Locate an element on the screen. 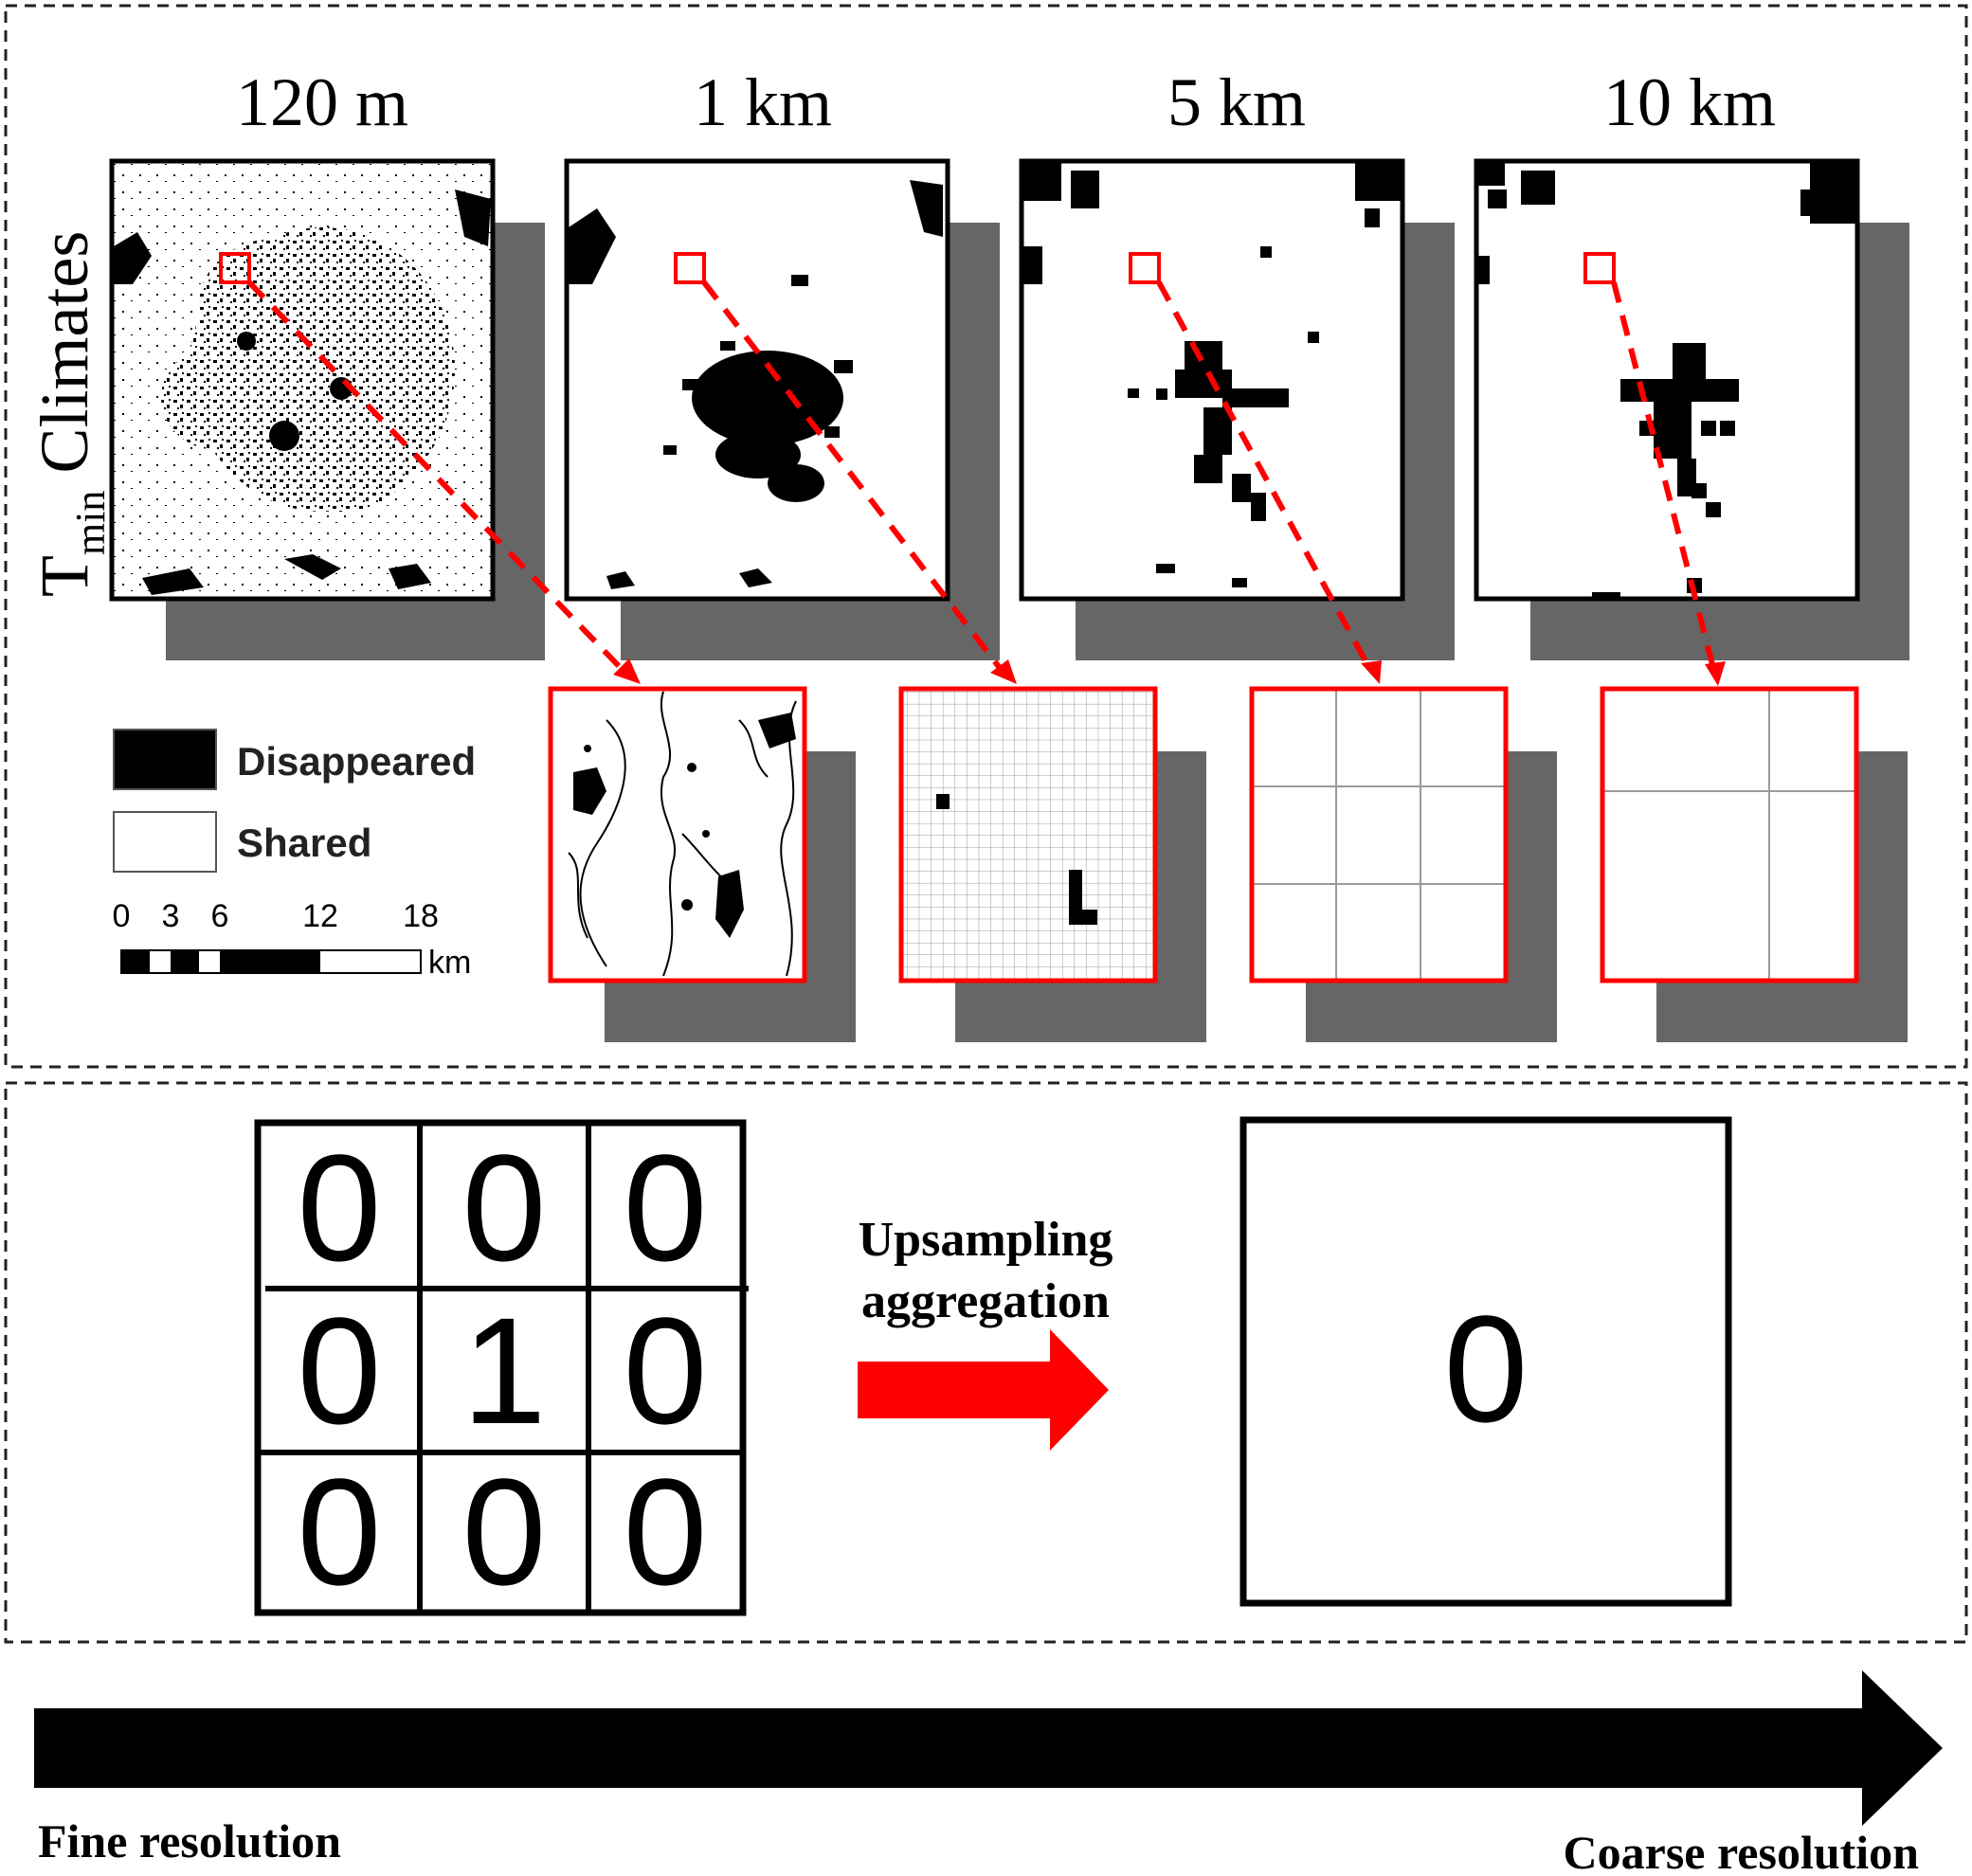  upsampling-label: Upsampling is located at coordinates (986, 1240).